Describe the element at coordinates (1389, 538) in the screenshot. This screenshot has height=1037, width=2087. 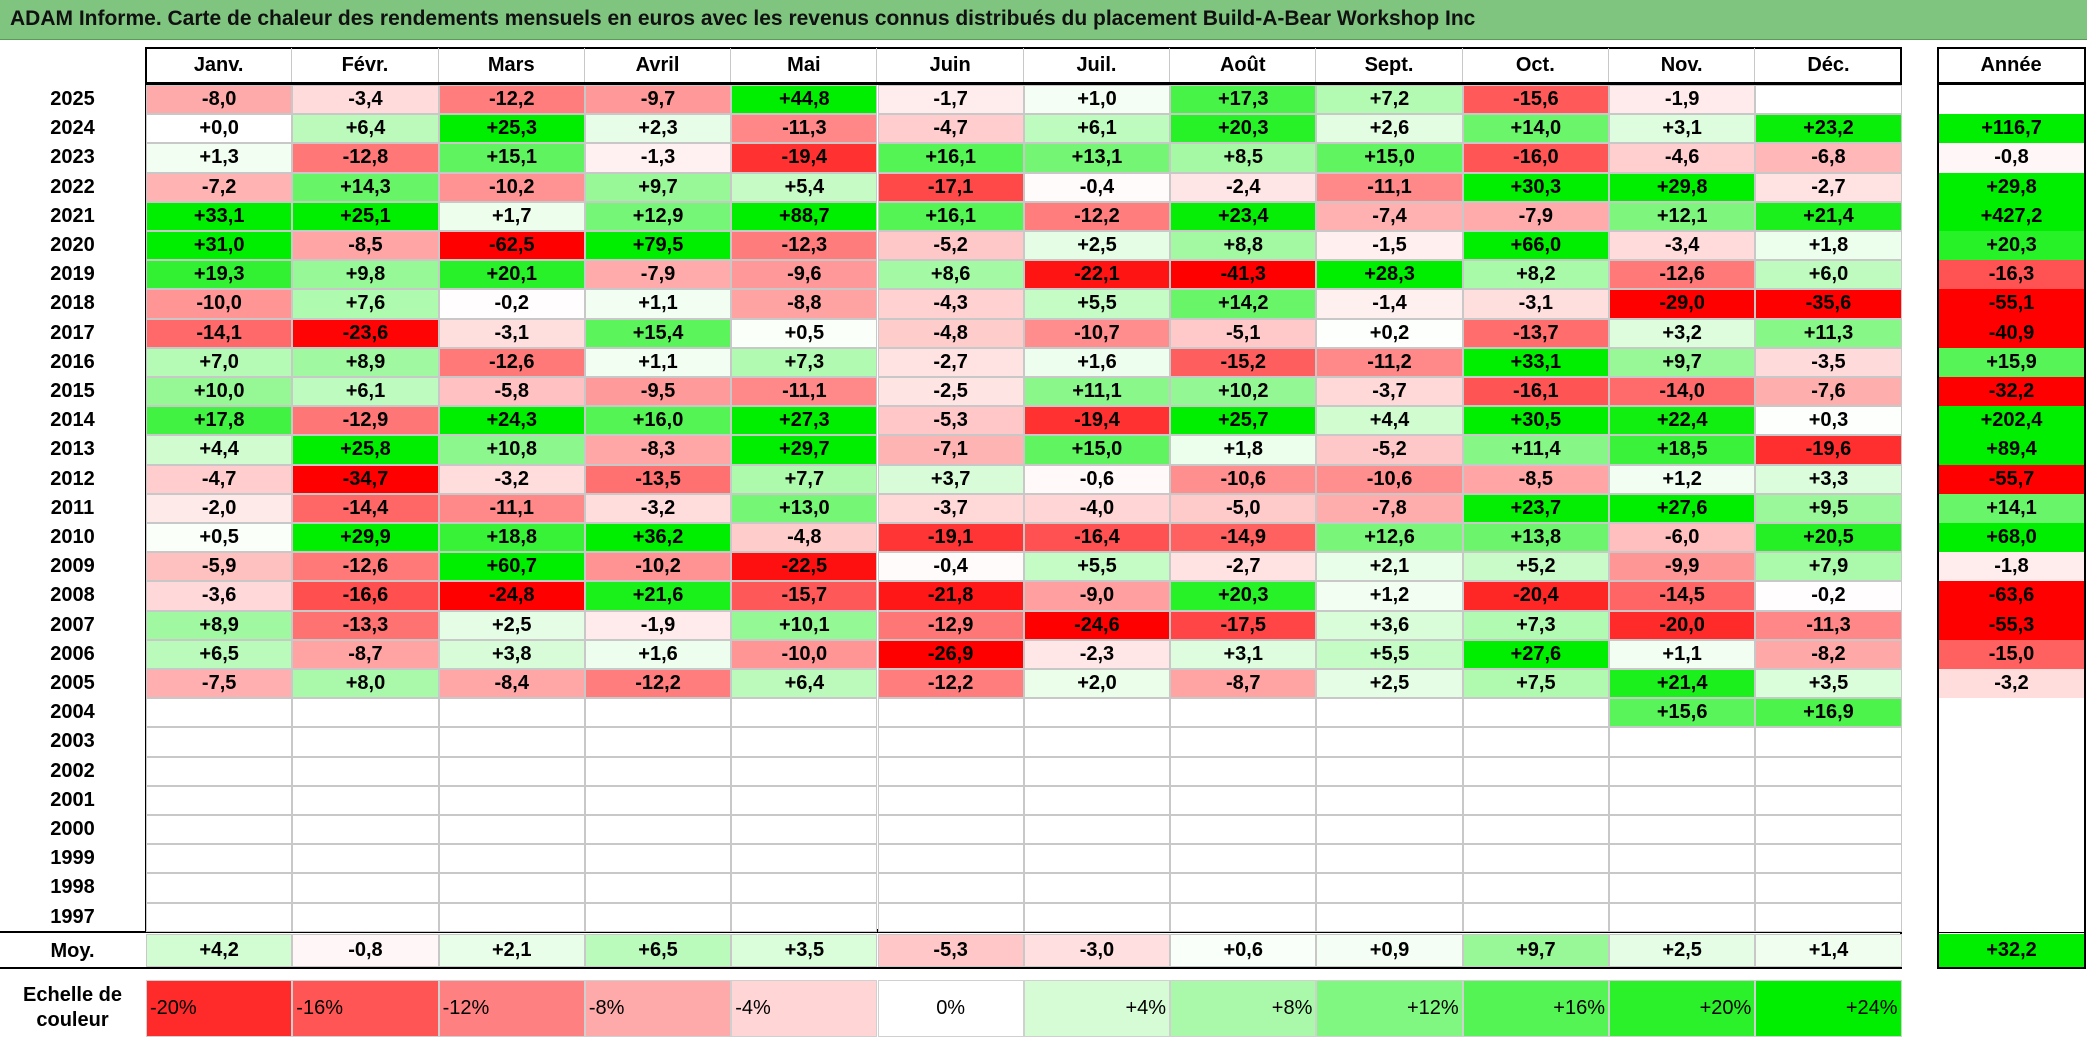
I see `heatmap-cell: +12,6` at that location.